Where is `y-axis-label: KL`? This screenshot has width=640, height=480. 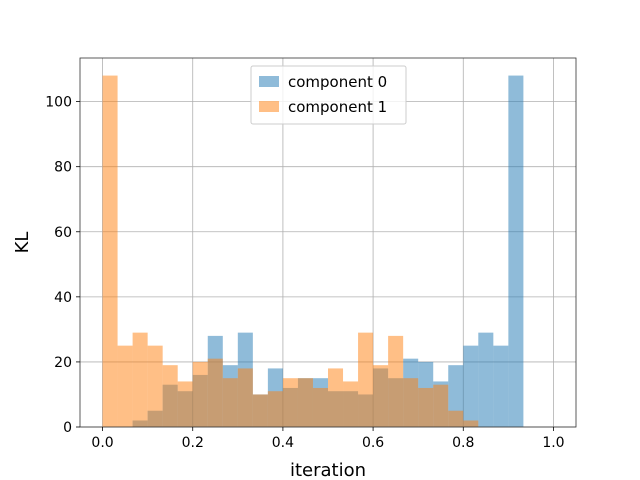 y-axis-label: KL is located at coordinates (22, 243).